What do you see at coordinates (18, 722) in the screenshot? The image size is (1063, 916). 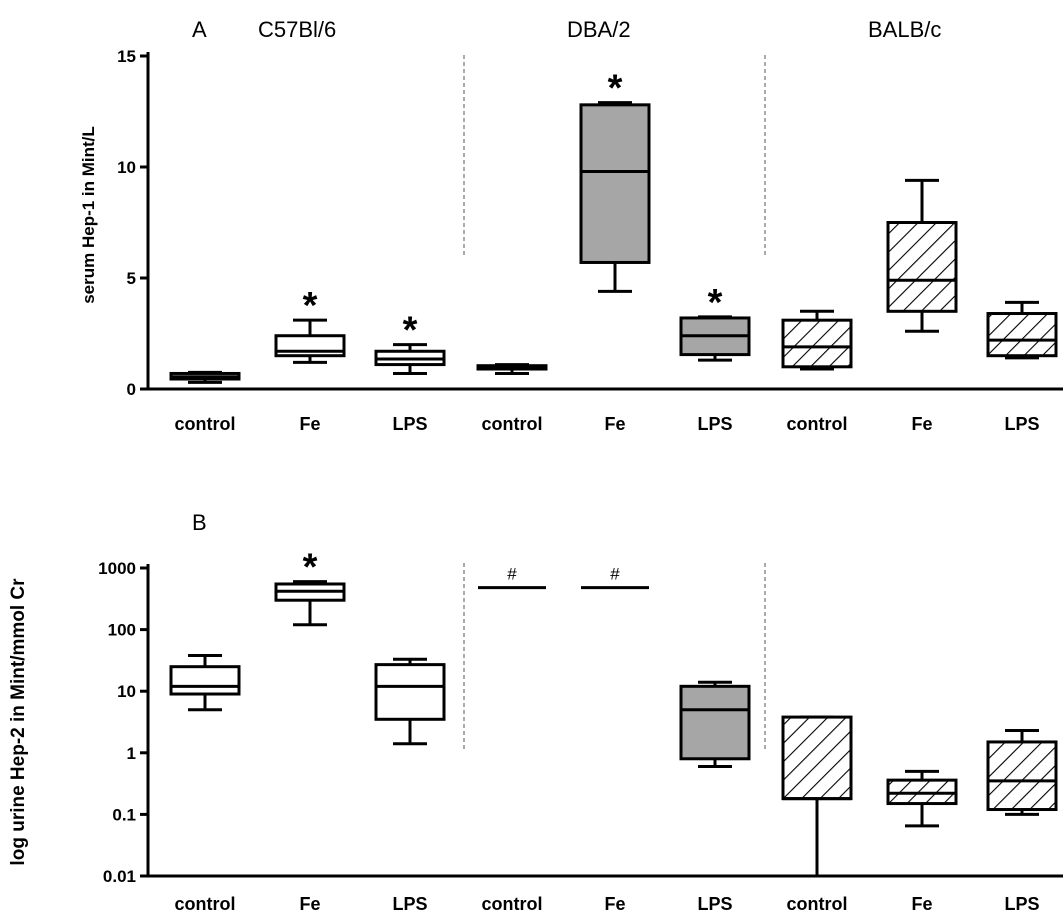 I see `panel-b-ylabel: log urine Hep-2 in Mint/mmol Cr` at bounding box center [18, 722].